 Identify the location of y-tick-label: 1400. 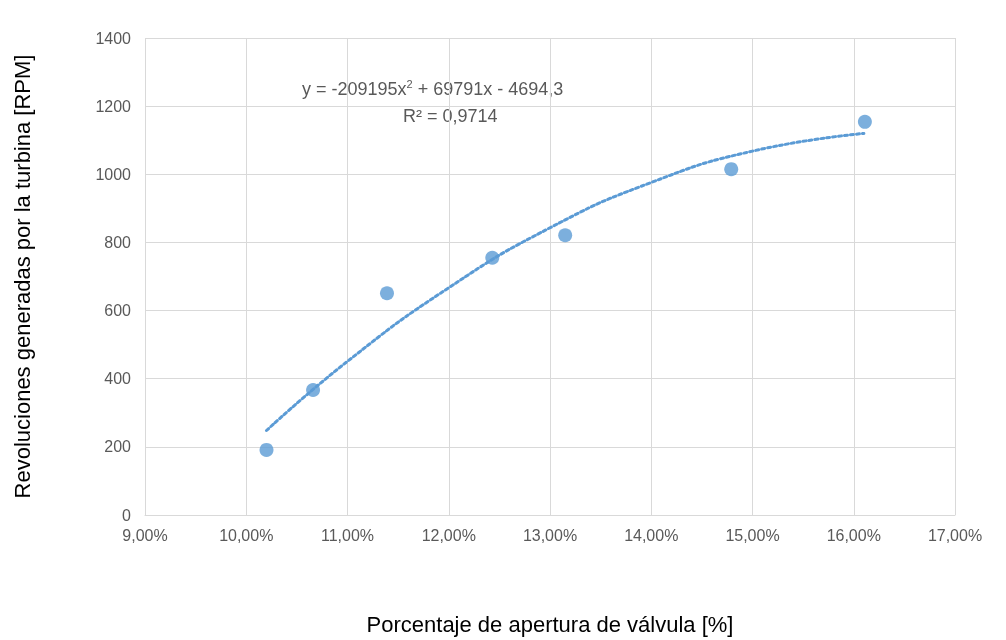
(113, 38).